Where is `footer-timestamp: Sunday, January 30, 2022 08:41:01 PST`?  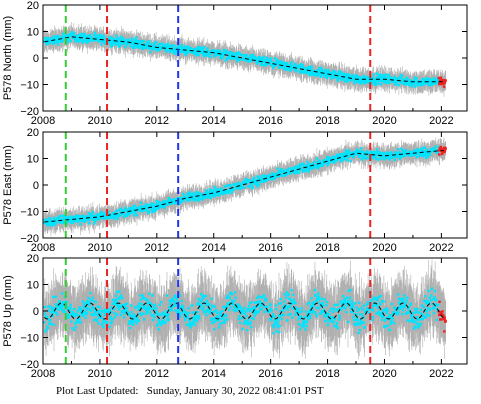
footer-timestamp: Sunday, January 30, 2022 08:41:01 PST is located at coordinates (235, 391).